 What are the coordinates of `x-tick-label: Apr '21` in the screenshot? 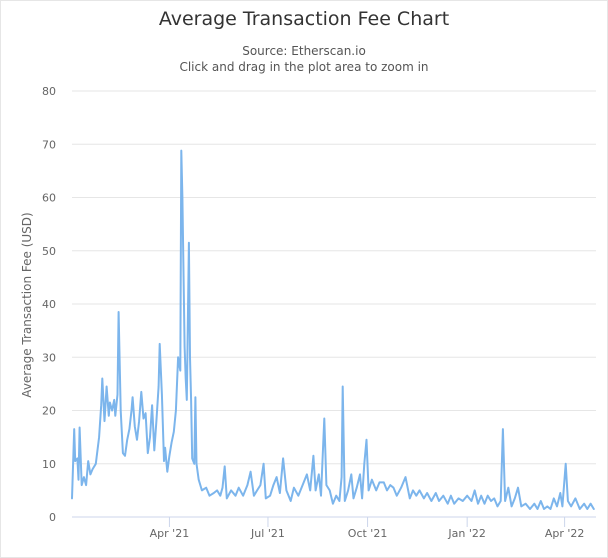 It's located at (170, 533).